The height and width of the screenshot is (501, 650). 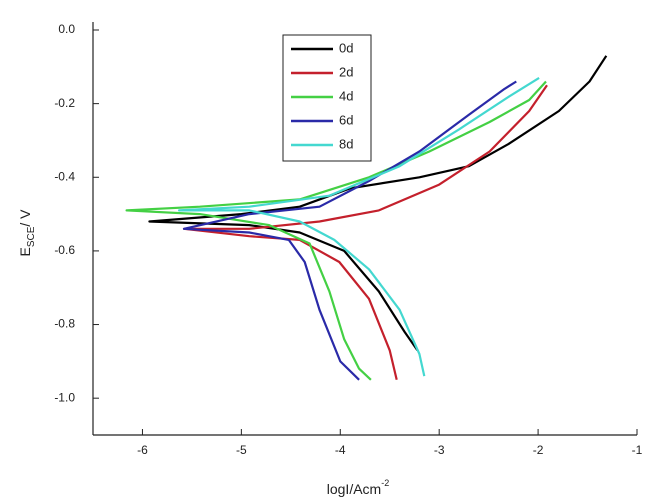 I want to click on y-label-main: E, so click(x=25, y=251).